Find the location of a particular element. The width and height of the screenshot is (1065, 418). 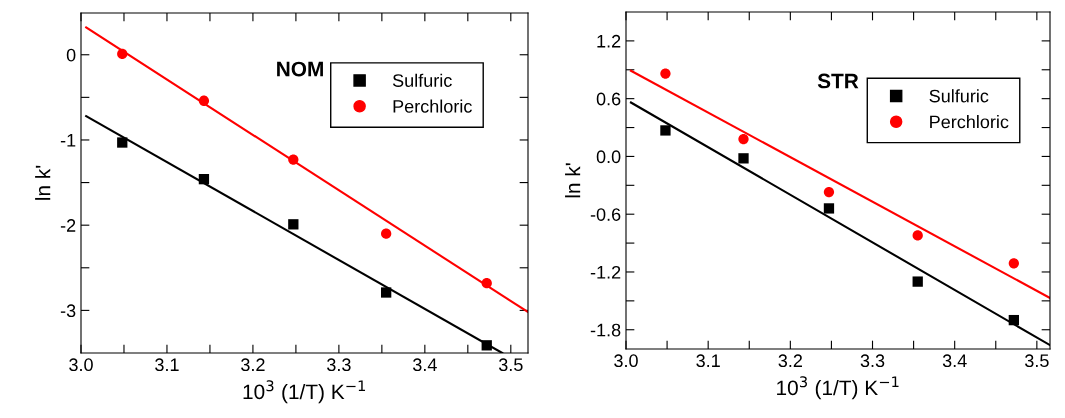

y-tick-label: -1.2 is located at coordinates (605, 272).